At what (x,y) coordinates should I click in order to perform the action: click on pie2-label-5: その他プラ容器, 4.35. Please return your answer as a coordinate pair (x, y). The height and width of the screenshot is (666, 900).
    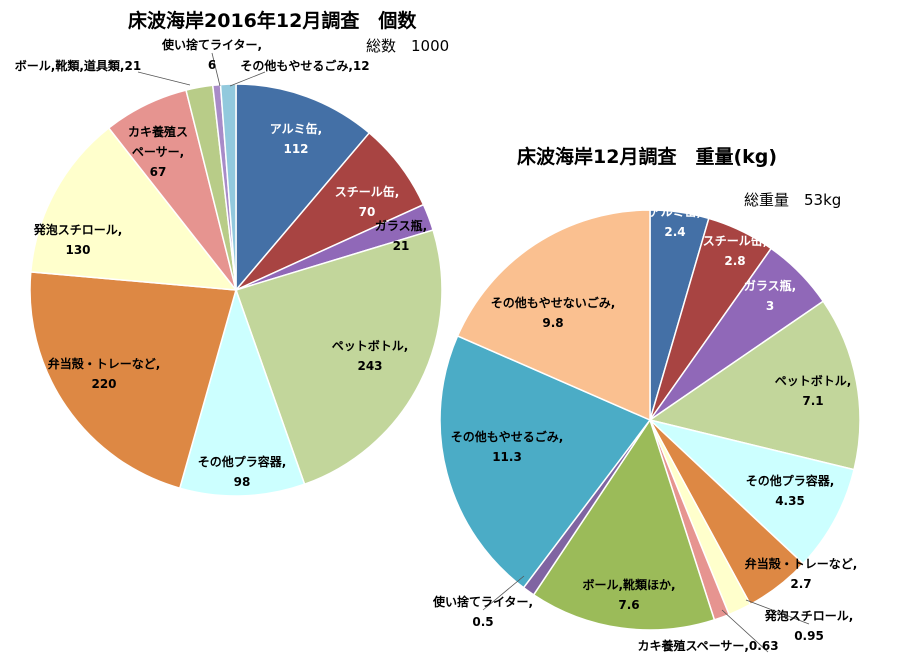
    Looking at the image, I should click on (790, 490).